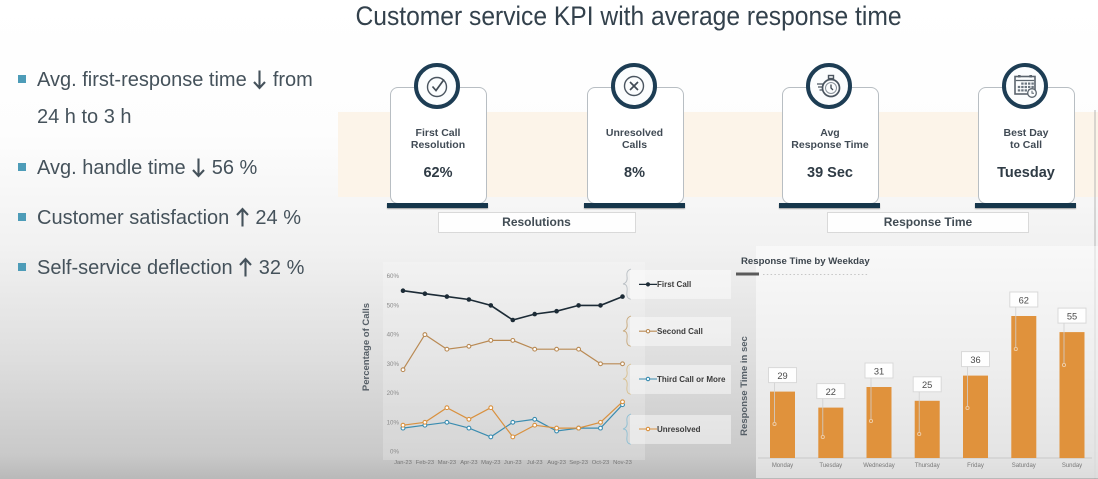 The width and height of the screenshot is (1098, 479). Describe the element at coordinates (394, 452) in the screenshot. I see `svg-text: 0%` at that location.